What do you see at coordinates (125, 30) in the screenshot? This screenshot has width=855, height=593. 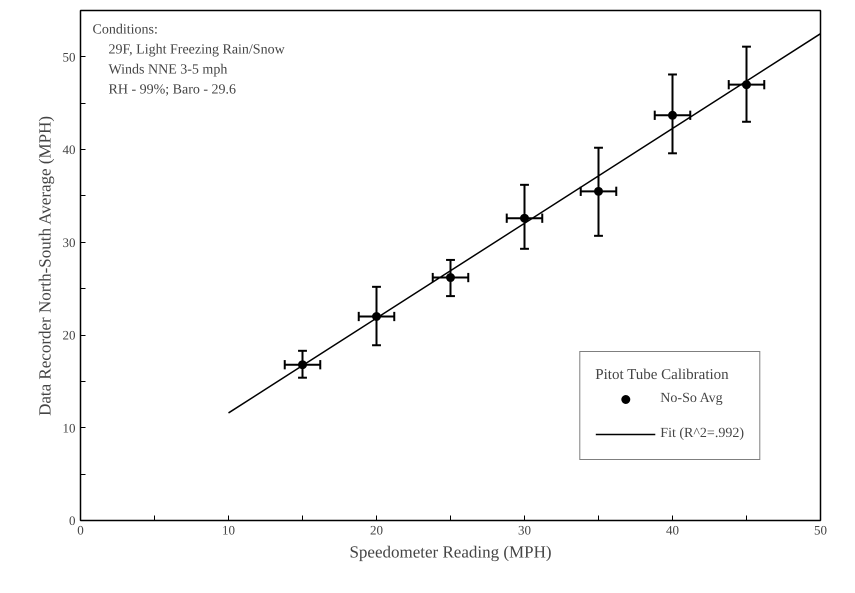 I see `annotation: Conditions:` at bounding box center [125, 30].